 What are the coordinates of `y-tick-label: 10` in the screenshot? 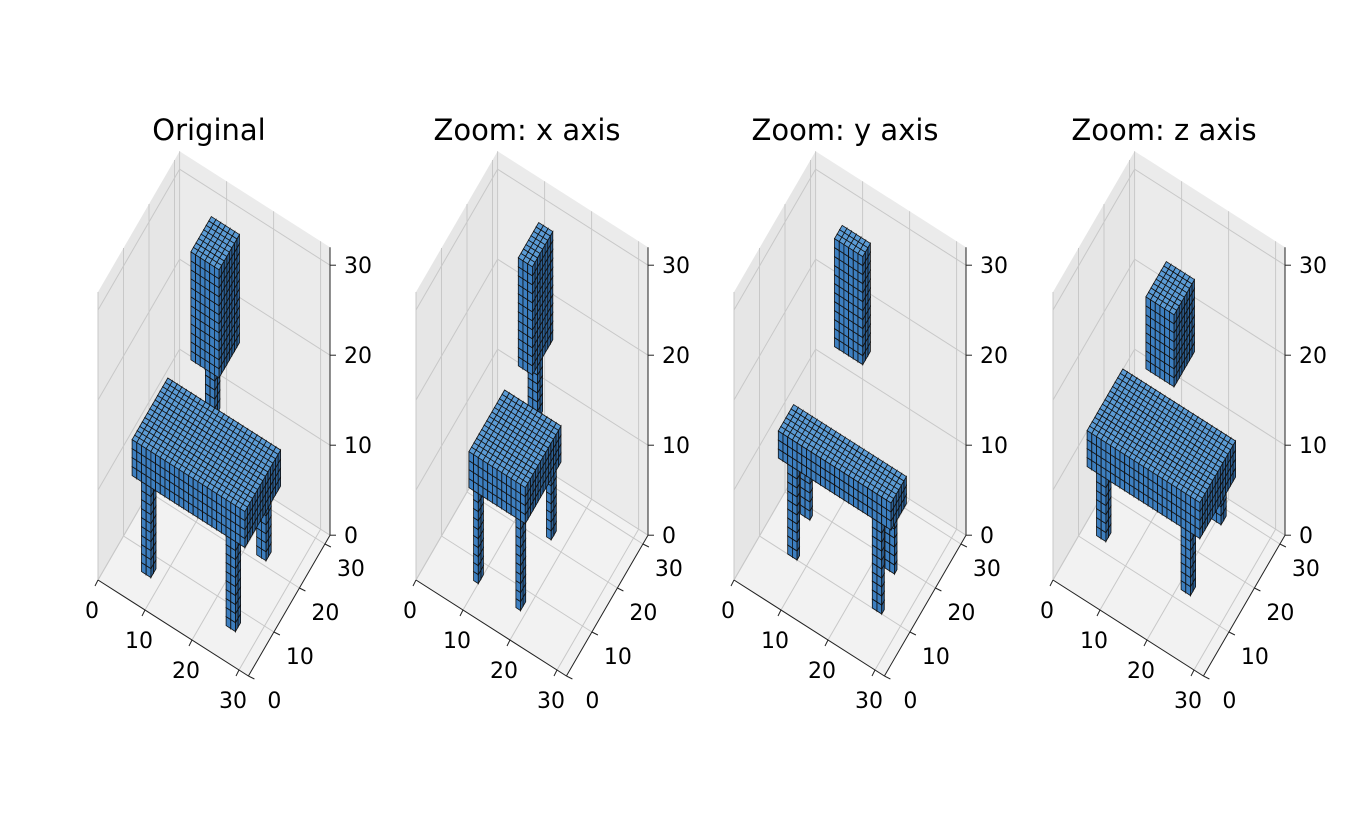 It's located at (300, 657).